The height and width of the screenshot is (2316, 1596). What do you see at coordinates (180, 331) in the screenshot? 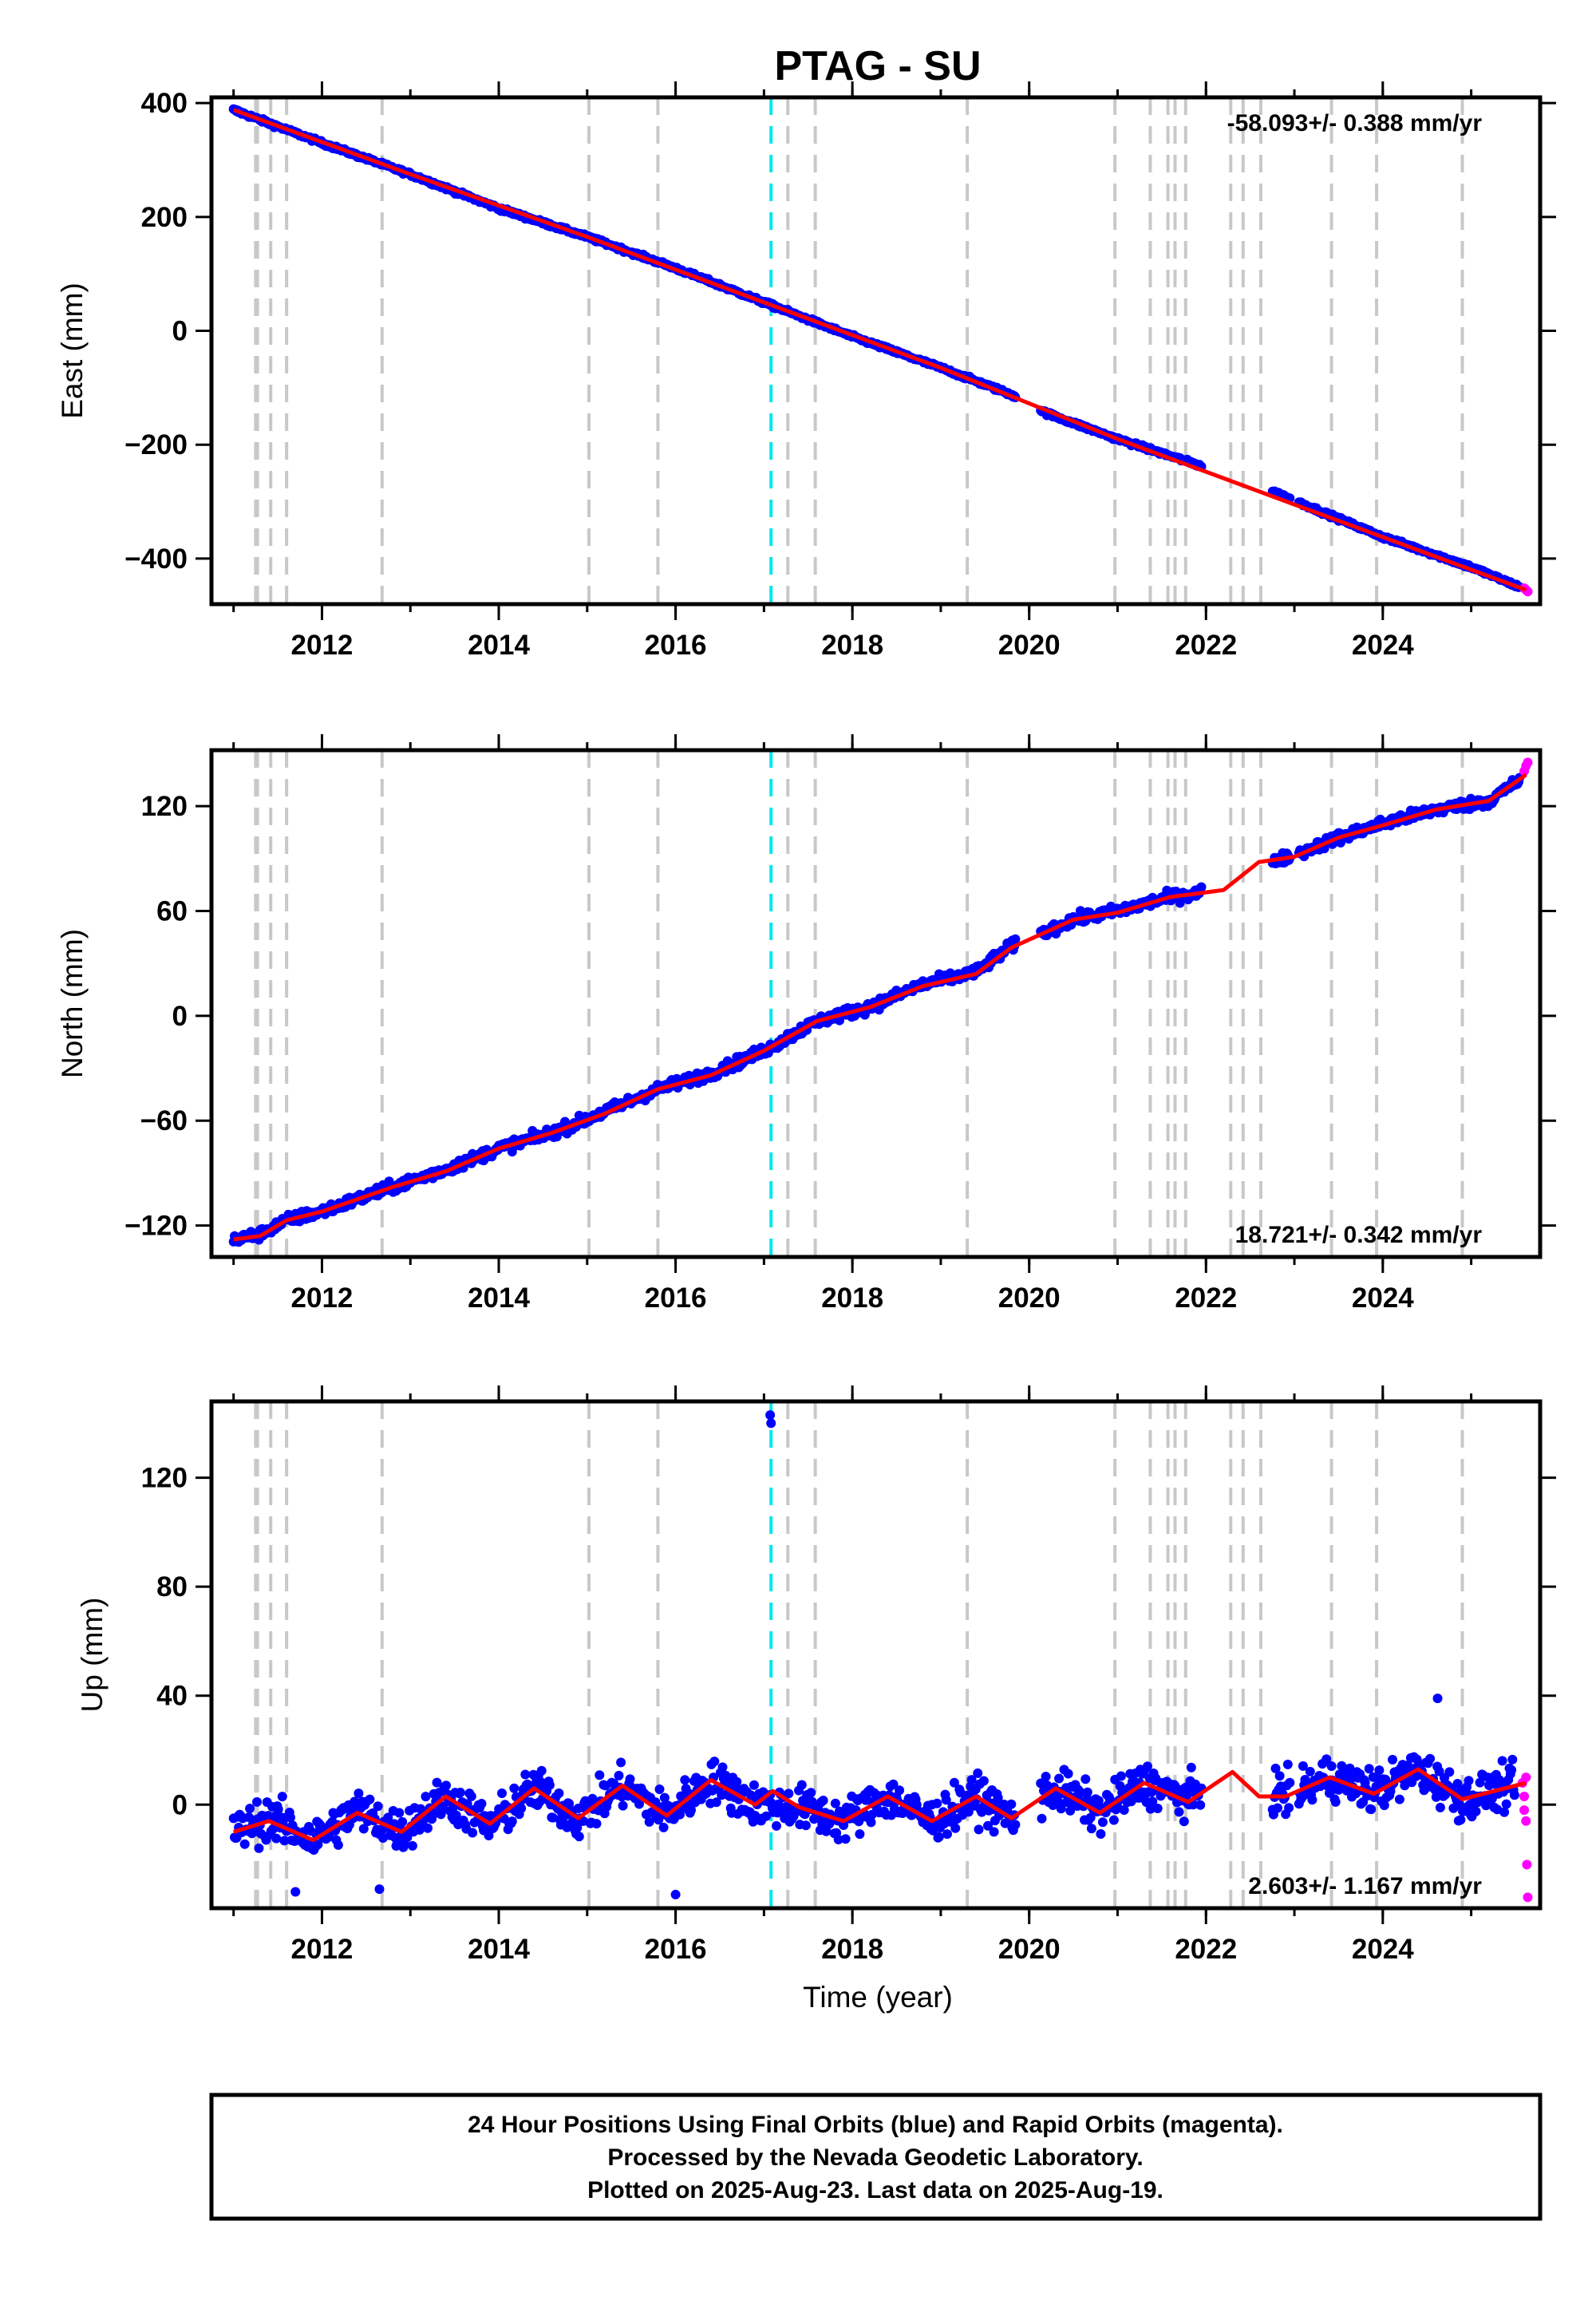
I see `y-tick-label: 0` at bounding box center [180, 331].